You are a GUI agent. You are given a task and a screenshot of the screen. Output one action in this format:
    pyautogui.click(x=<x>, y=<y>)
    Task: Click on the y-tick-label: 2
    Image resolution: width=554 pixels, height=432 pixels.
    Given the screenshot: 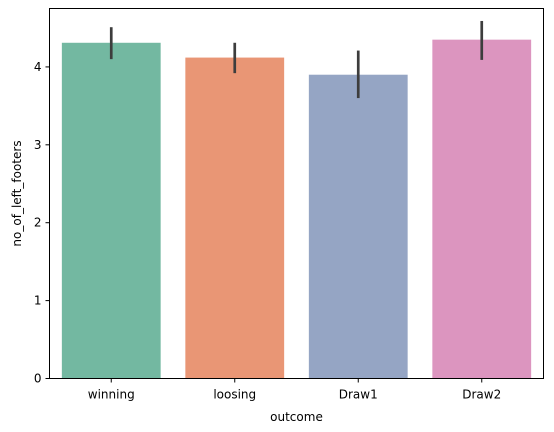 What is the action you would take?
    pyautogui.click(x=38, y=223)
    